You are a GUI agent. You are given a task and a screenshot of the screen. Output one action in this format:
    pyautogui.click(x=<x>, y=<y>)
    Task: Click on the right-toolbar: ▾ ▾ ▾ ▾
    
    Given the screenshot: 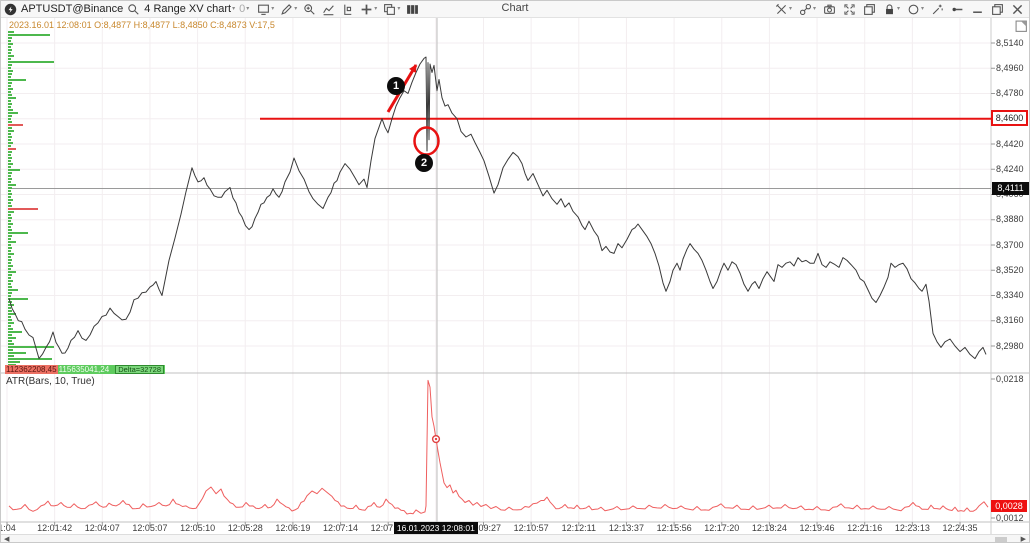 What is the action you would take?
    pyautogui.click(x=899, y=9)
    